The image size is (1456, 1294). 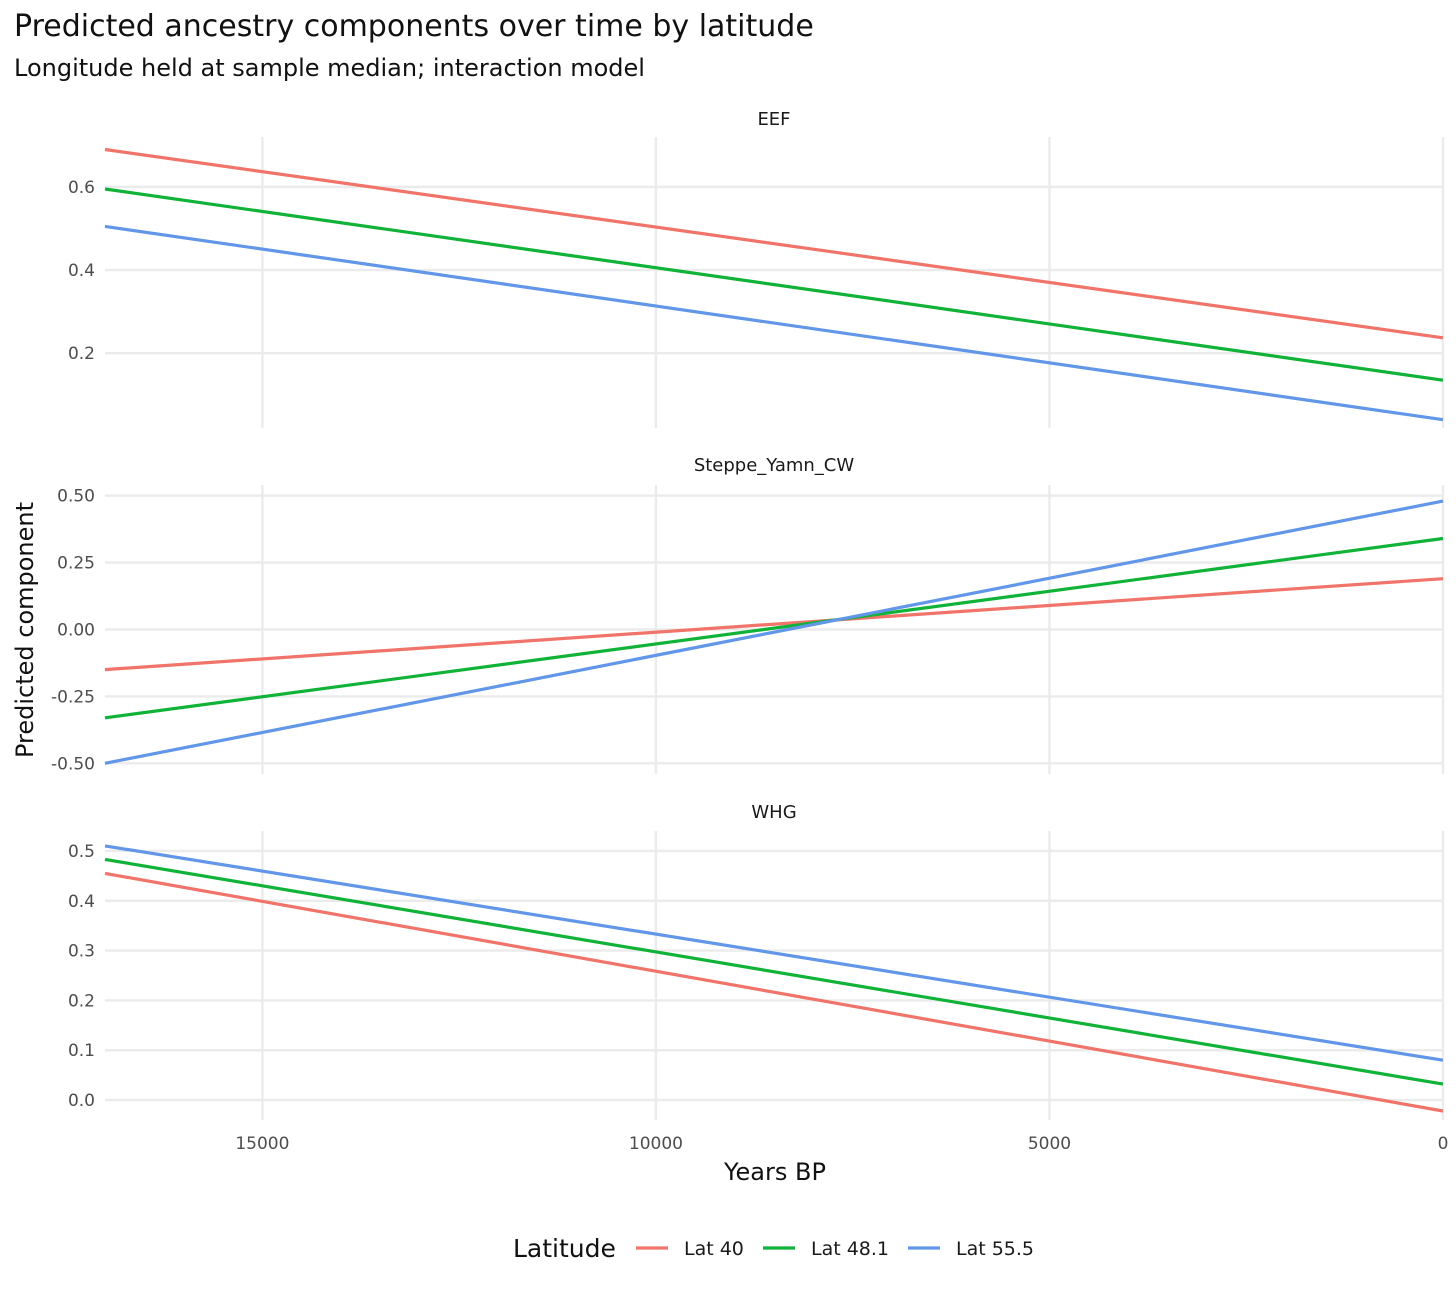 I want to click on facet-strip-label: EEF, so click(x=773, y=119).